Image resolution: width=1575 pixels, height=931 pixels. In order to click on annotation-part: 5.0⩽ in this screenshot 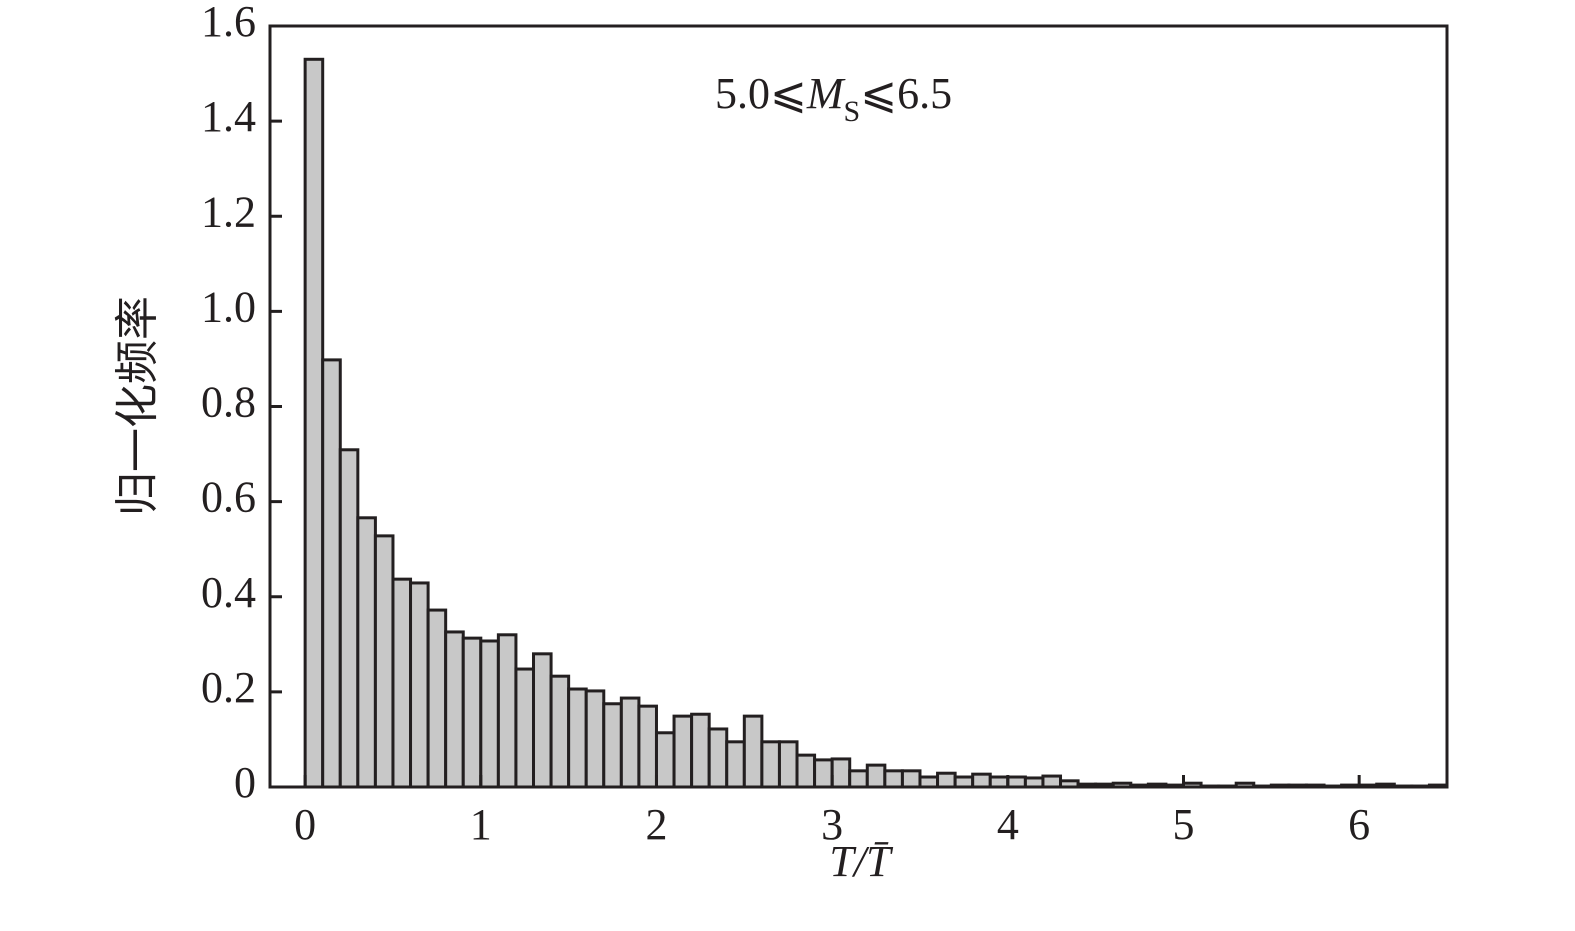, I will do `click(761, 93)`.